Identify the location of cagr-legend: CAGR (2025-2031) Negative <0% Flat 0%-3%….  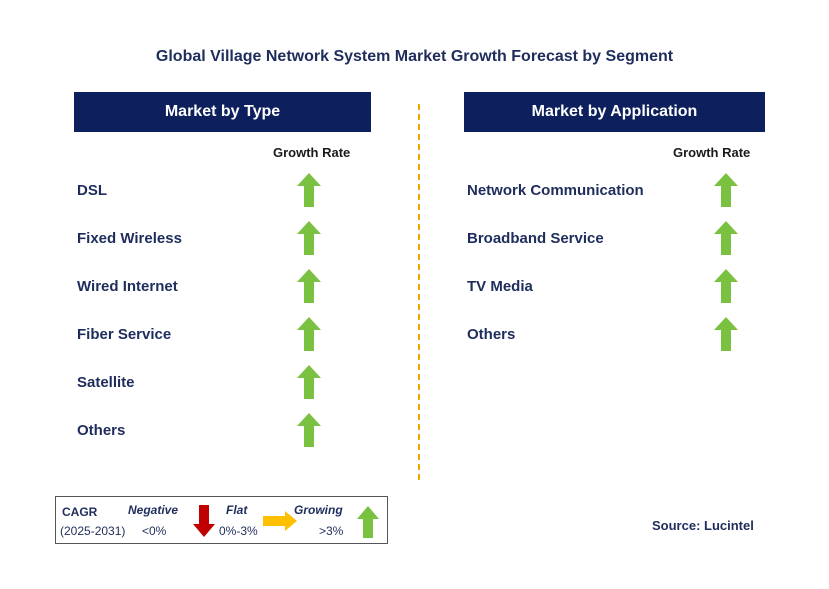
(221, 520).